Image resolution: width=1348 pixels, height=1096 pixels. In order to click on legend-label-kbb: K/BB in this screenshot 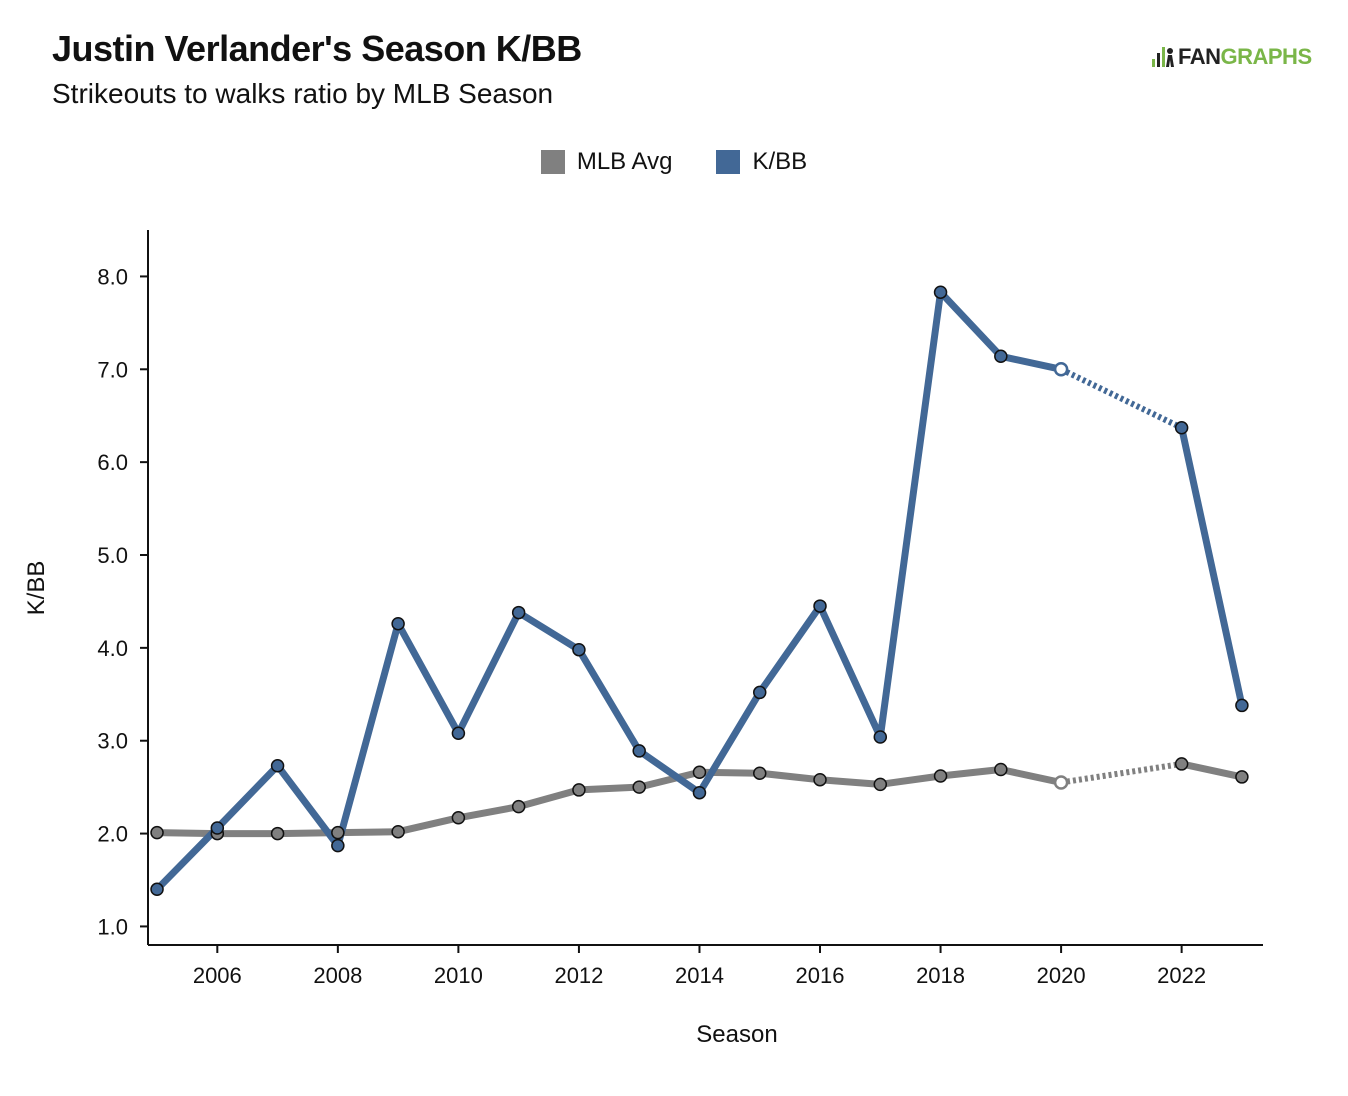, I will do `click(780, 161)`.